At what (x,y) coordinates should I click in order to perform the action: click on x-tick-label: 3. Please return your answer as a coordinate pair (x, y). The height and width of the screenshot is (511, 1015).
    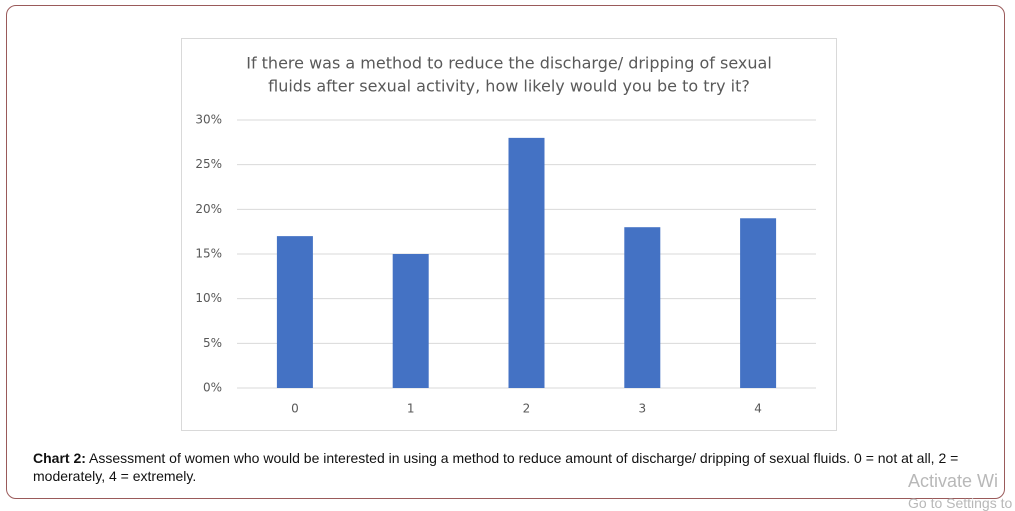
    Looking at the image, I should click on (642, 409).